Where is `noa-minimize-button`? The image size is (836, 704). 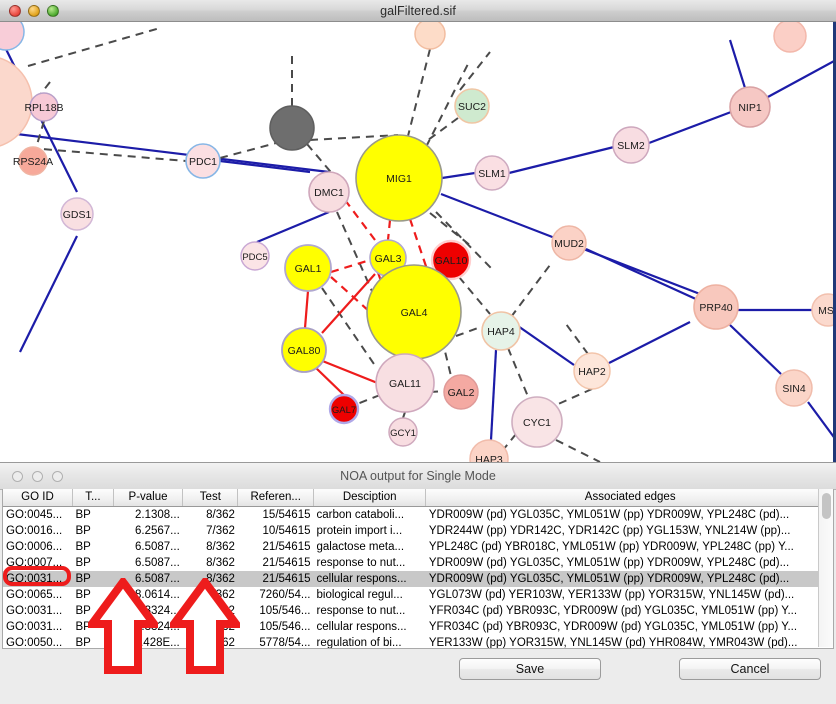 noa-minimize-button is located at coordinates (37, 476).